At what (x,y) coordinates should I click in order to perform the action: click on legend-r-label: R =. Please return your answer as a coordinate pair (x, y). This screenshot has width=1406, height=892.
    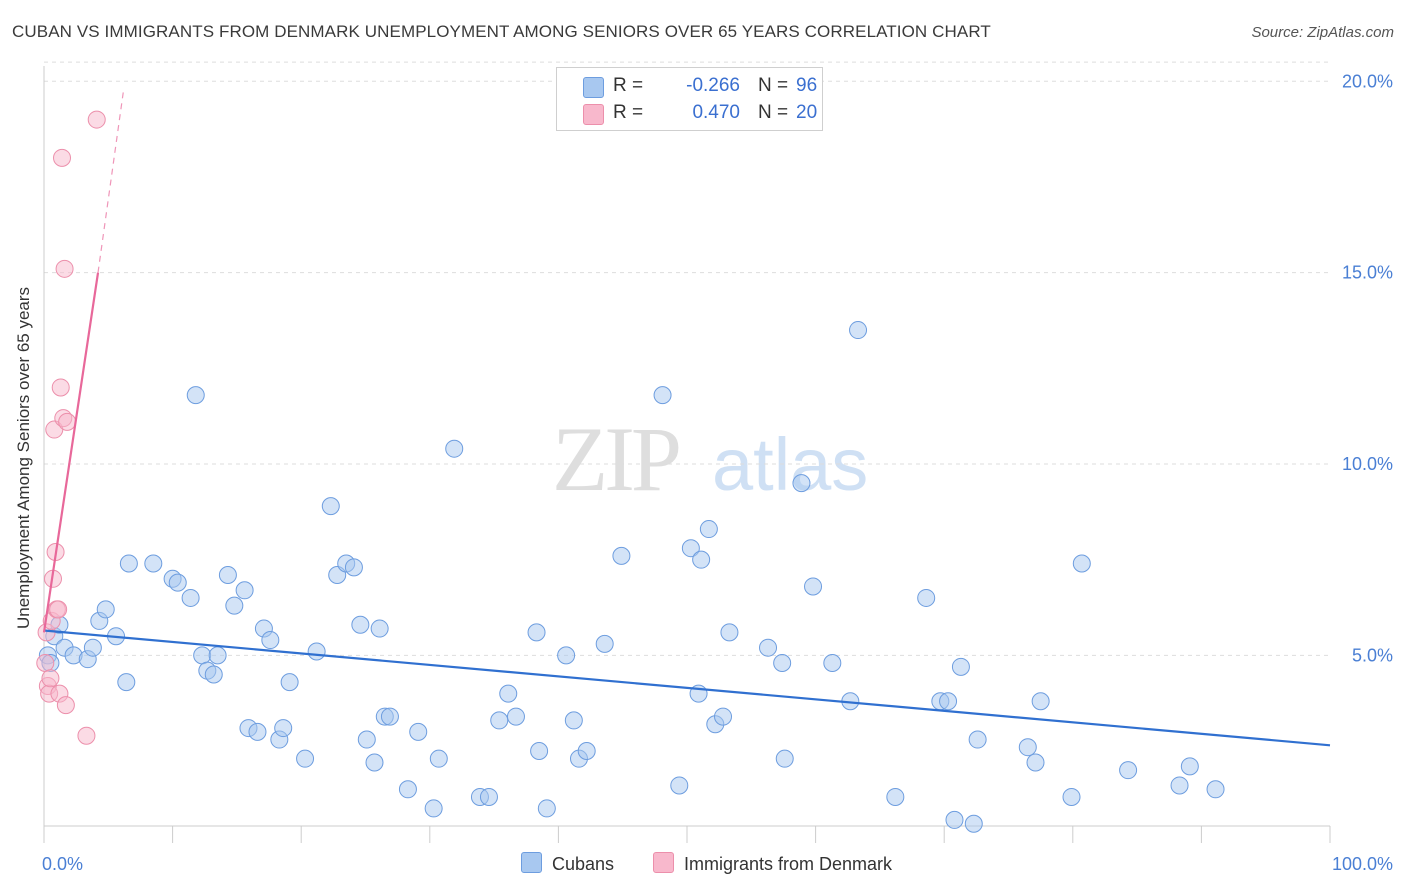
    Looking at the image, I should click on (628, 112).